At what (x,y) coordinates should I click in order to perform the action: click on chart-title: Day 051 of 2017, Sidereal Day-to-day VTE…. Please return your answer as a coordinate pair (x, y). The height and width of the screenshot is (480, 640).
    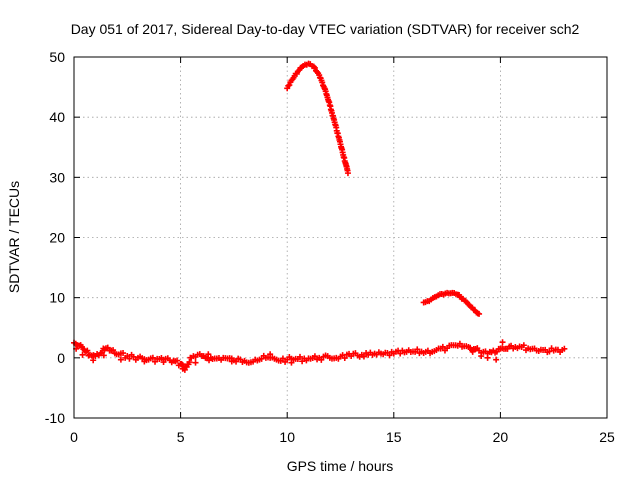
    Looking at the image, I should click on (325, 29).